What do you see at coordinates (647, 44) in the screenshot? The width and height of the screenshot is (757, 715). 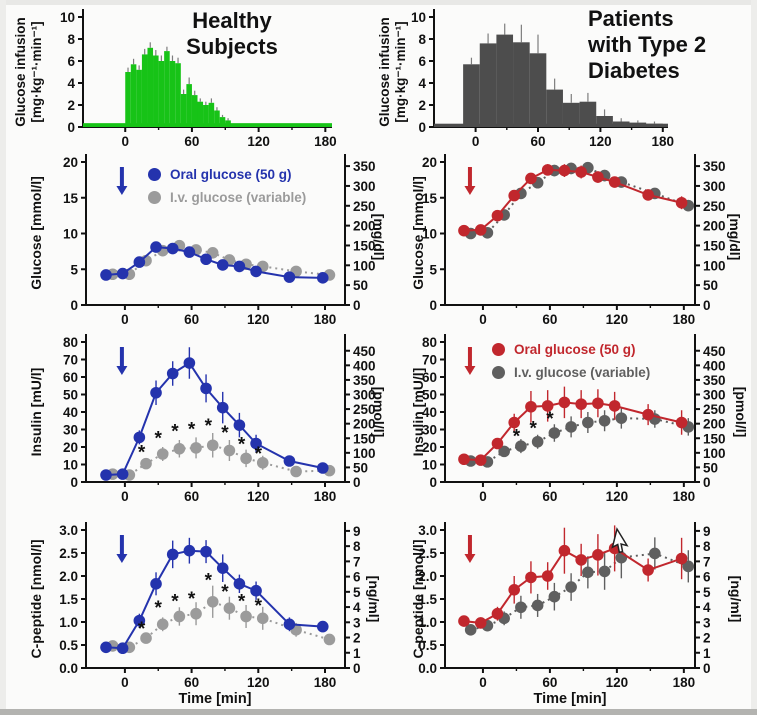 I see `panel-title-type2-diabetes: Patients with Type 2 Diabetes` at bounding box center [647, 44].